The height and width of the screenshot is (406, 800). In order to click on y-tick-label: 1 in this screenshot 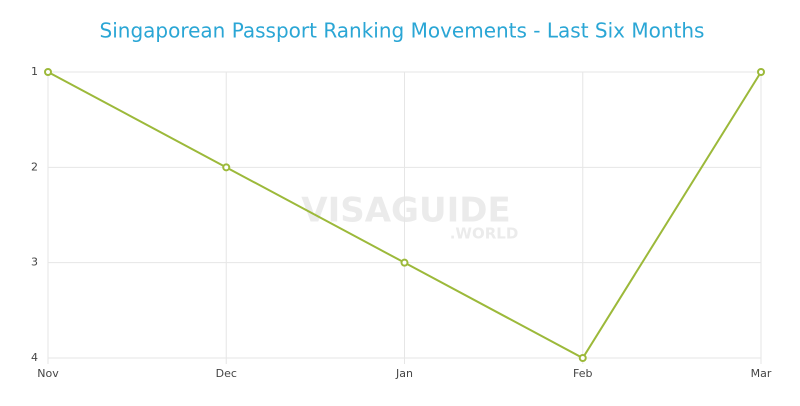, I will do `click(34, 71)`.